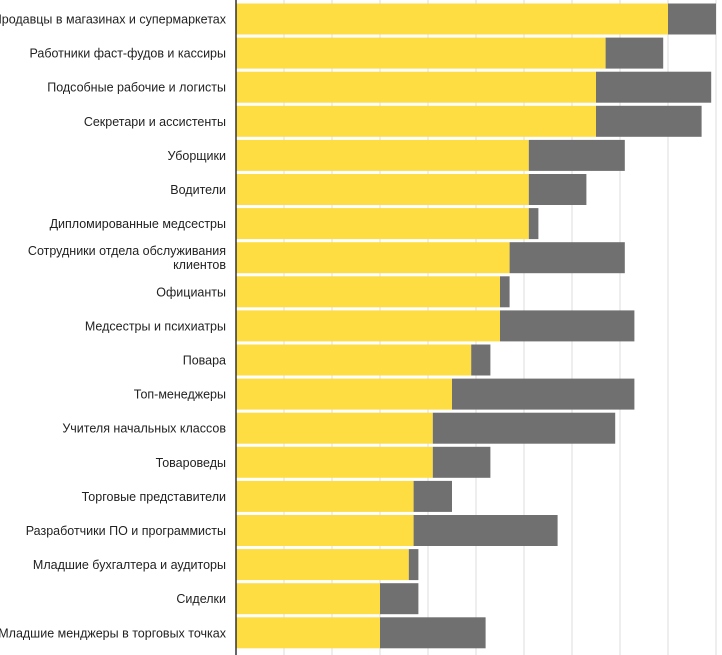  What do you see at coordinates (127, 54) in the screenshot?
I see `category-label-2: Работники фаст-фудов и кассиры` at bounding box center [127, 54].